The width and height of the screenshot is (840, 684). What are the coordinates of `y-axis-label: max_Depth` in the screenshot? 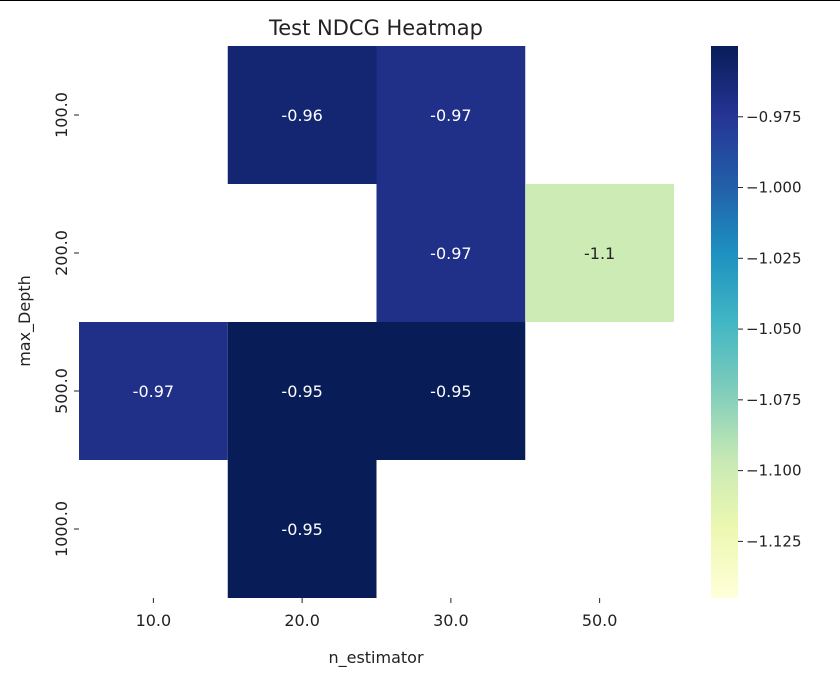 It's located at (25, 321).